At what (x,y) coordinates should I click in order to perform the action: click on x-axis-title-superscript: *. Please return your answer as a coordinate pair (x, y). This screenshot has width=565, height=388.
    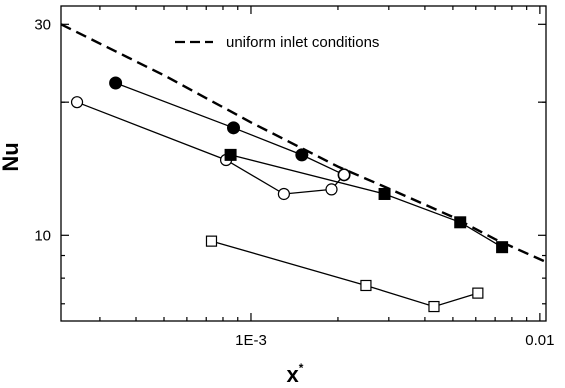
    Looking at the image, I should click on (301, 368).